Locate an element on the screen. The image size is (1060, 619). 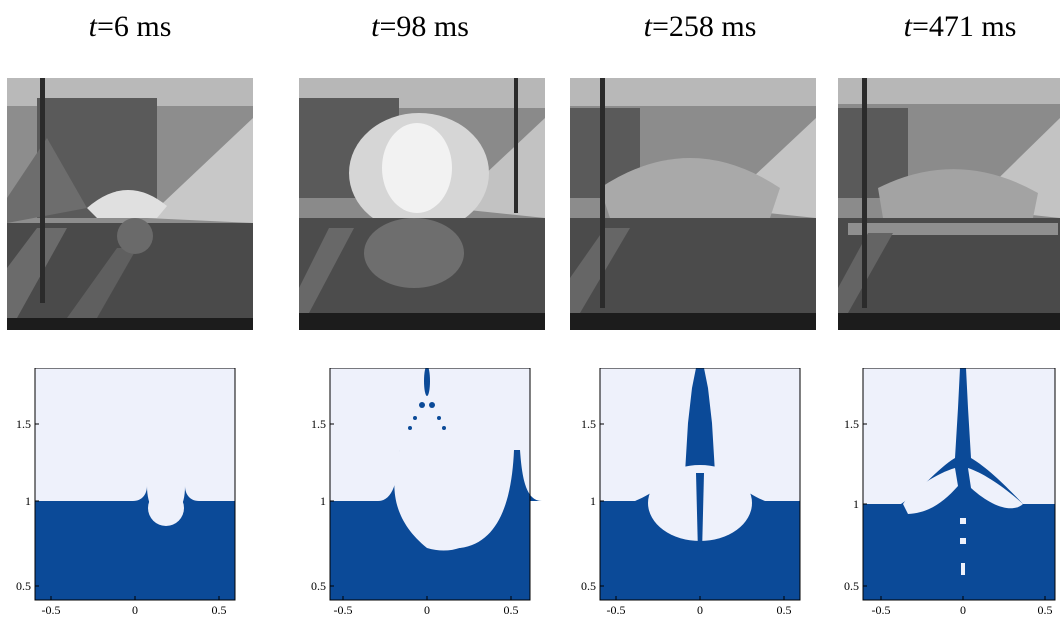
simulation-panel-2: 1.5 1 0.5 -0.5 0 0.5 is located at coordinates (426, 492).